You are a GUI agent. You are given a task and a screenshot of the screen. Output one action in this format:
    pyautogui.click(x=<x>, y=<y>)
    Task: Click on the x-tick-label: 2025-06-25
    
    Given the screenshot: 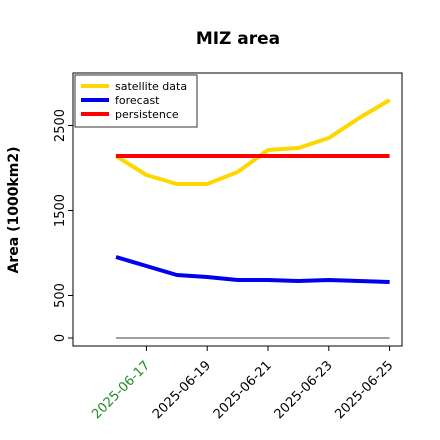 What is the action you would take?
    pyautogui.click(x=364, y=390)
    